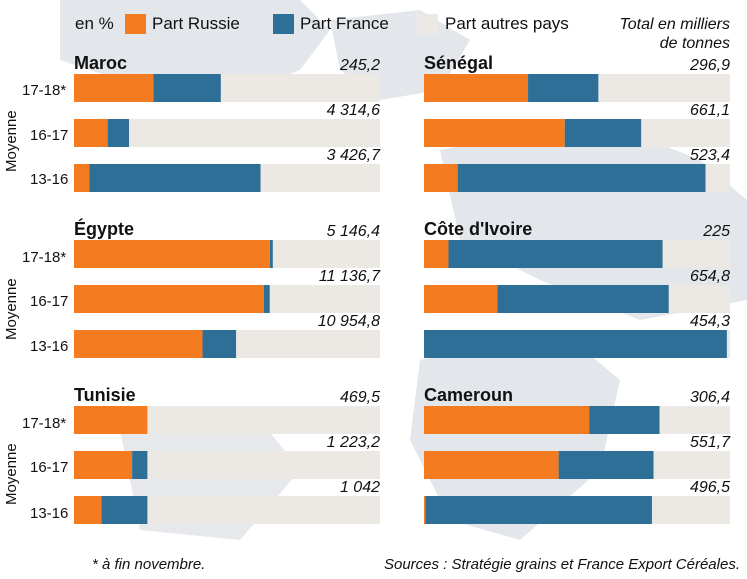  Describe the element at coordinates (710, 276) in the screenshot. I see `total-value: 654,8` at that location.